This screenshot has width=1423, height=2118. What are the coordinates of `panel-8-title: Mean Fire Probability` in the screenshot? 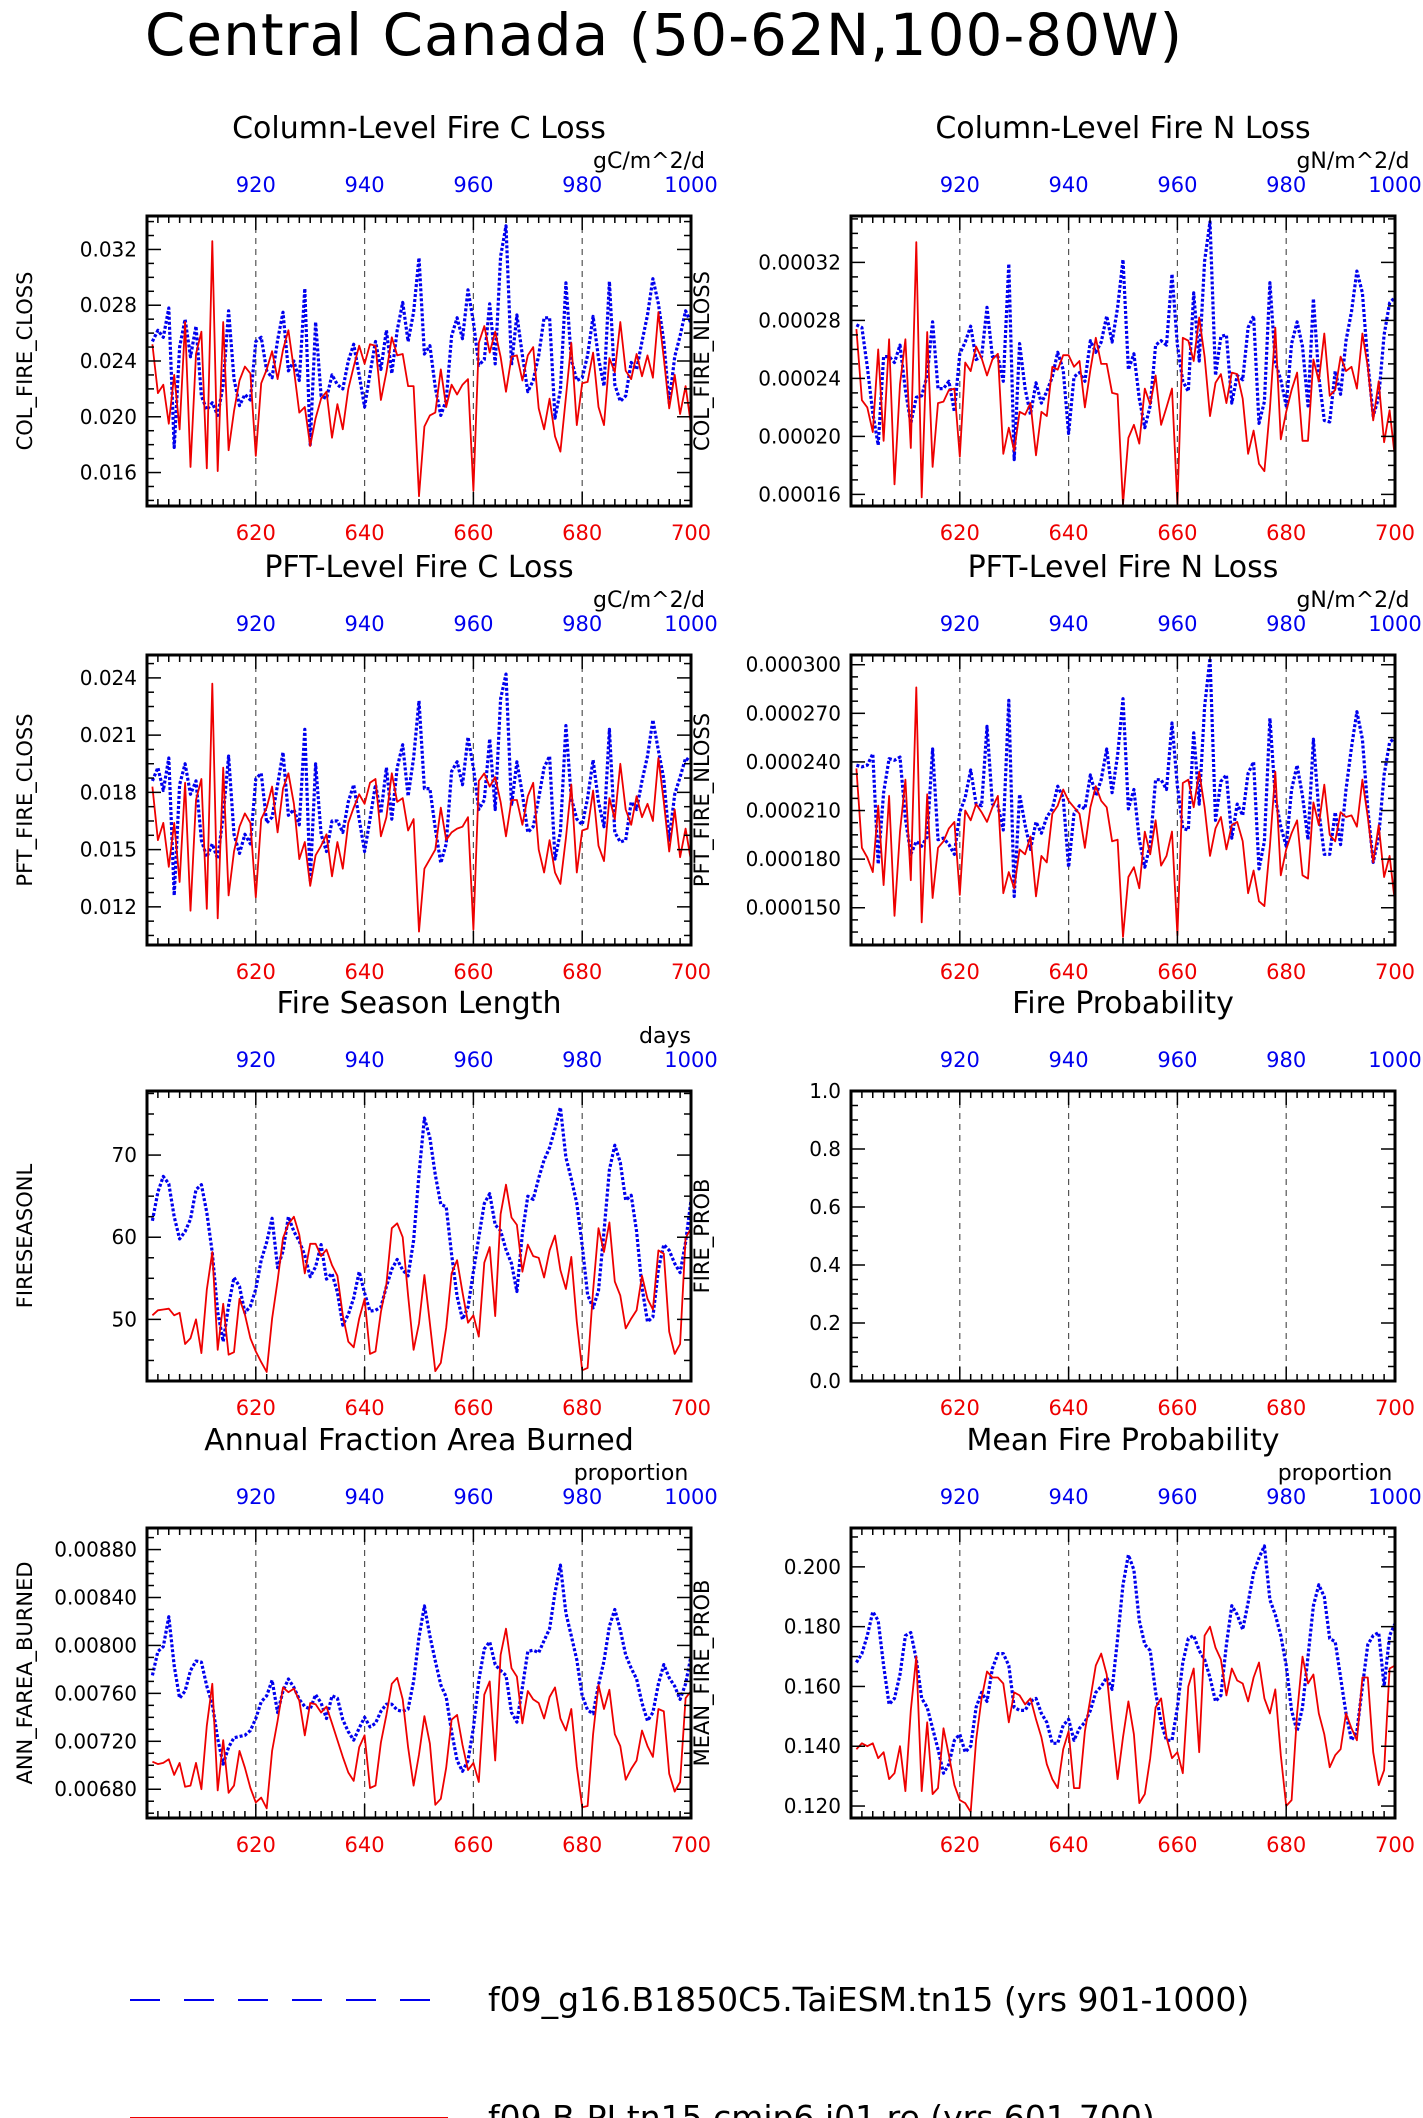 It's located at (1123, 1440).